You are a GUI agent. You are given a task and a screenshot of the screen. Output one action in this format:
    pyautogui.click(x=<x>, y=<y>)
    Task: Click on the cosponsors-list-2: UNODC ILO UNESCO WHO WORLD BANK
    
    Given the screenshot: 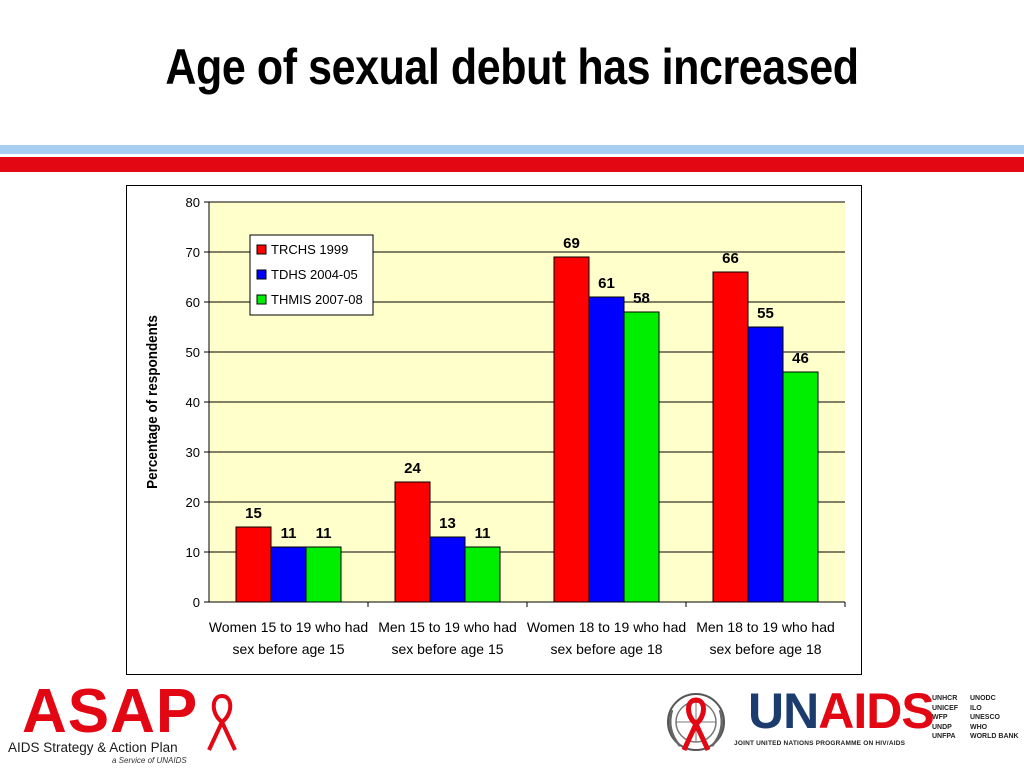 What is the action you would take?
    pyautogui.click(x=994, y=718)
    